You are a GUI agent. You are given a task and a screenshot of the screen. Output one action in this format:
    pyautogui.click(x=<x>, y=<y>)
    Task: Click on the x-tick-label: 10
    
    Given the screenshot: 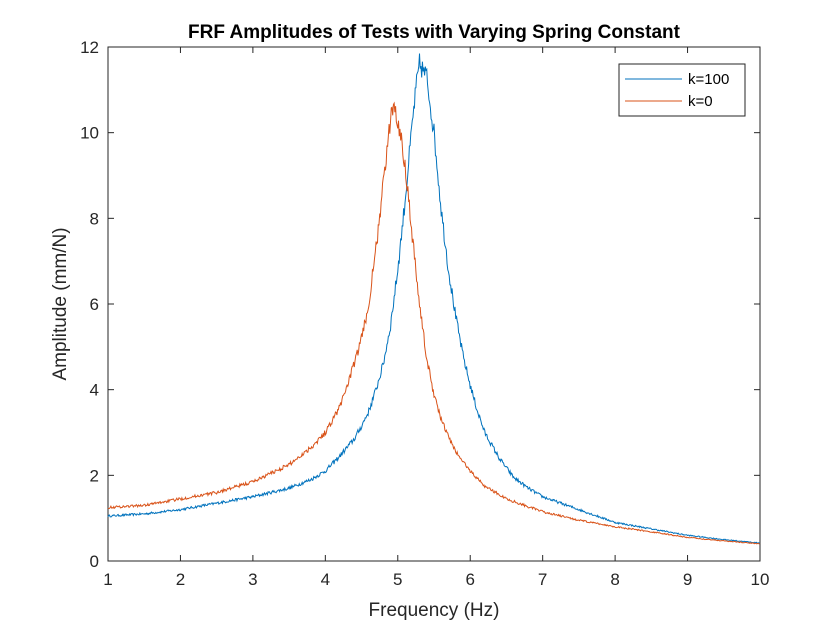 What is the action you would take?
    pyautogui.click(x=760, y=579)
    